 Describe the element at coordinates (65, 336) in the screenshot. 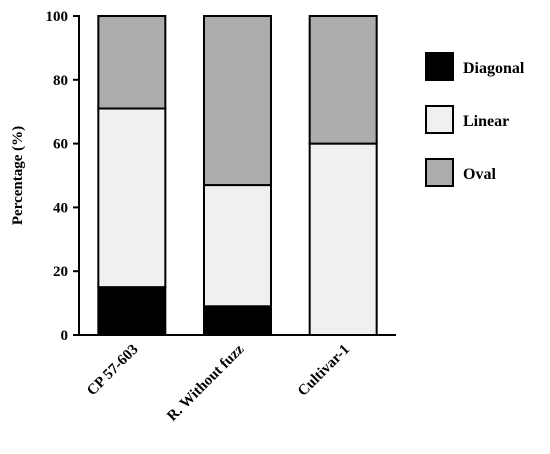

I see `y-tick-label-0: 0` at that location.